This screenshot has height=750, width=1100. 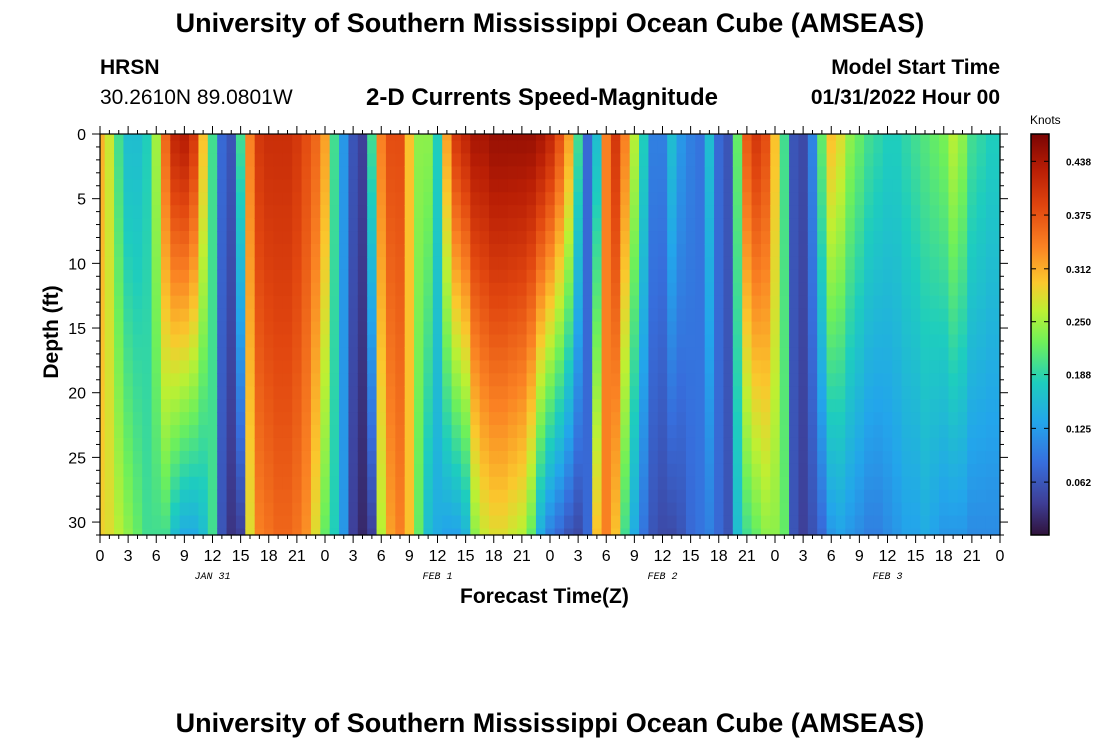 What do you see at coordinates (775, 556) in the screenshot?
I see `x-tick-label: 0` at bounding box center [775, 556].